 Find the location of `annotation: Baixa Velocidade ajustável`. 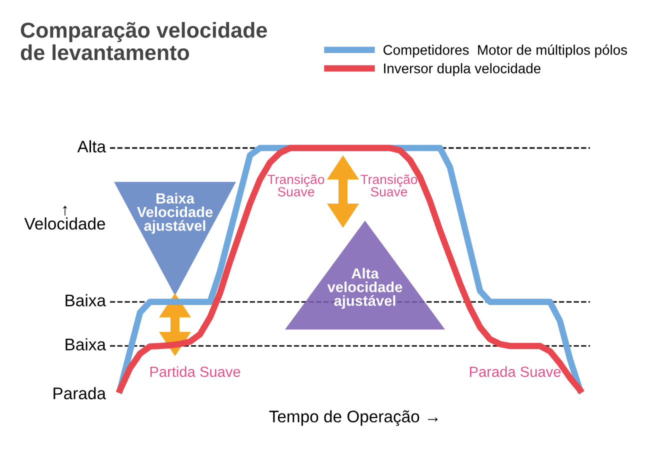

annotation: Baixa Velocidade ajustável is located at coordinates (175, 213).